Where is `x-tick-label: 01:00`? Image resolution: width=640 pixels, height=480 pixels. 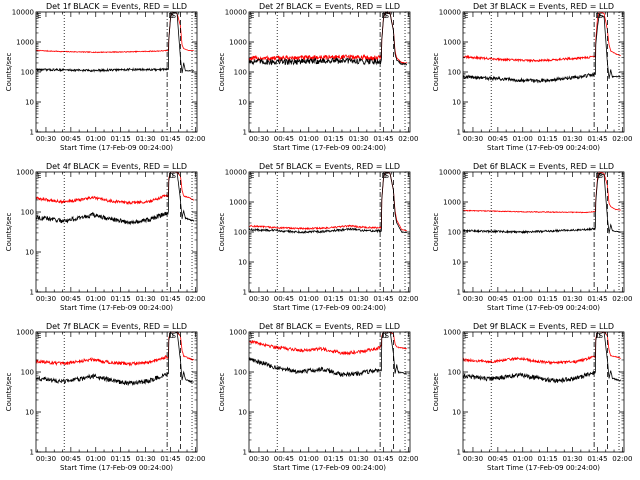 x-tick-label: 01:00 is located at coordinates (309, 139).